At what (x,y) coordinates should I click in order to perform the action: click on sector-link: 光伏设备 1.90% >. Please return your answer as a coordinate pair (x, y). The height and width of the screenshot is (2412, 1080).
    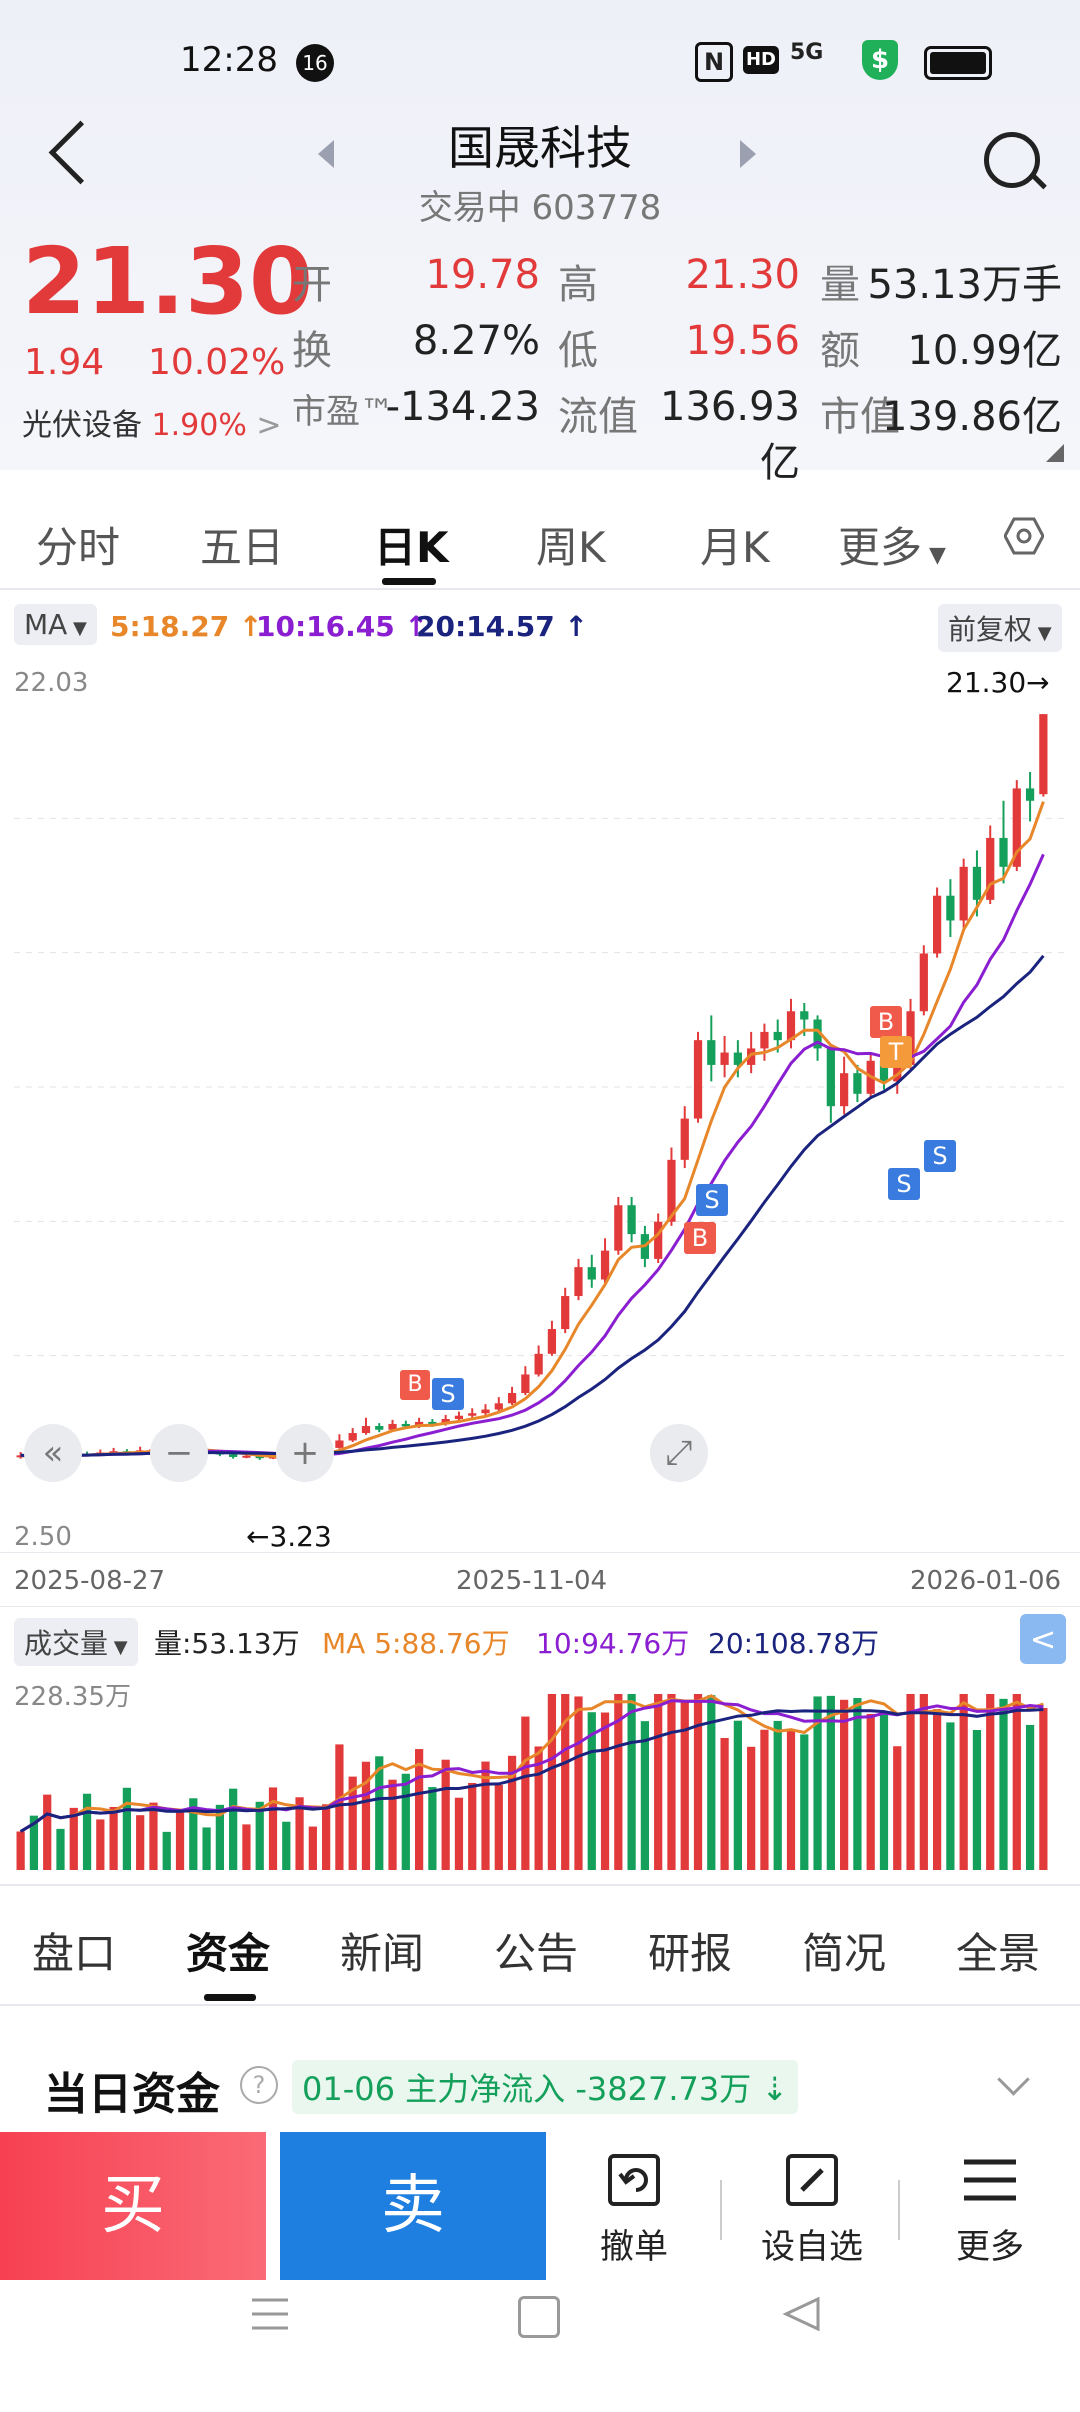
    Looking at the image, I should click on (152, 422).